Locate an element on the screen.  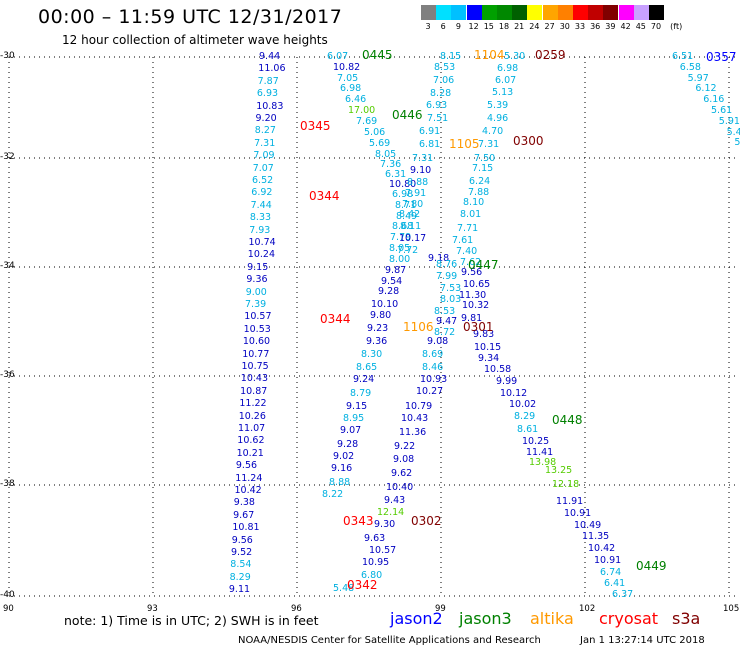
swh-value: 8.46 is located at coordinates (433, 367).